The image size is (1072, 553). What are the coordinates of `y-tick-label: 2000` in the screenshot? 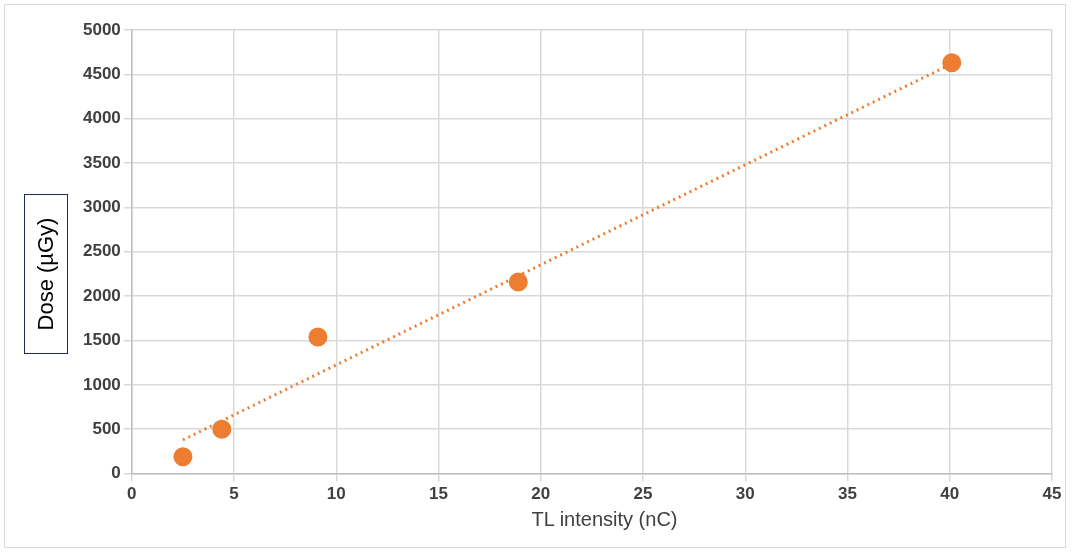 It's located at (101, 295).